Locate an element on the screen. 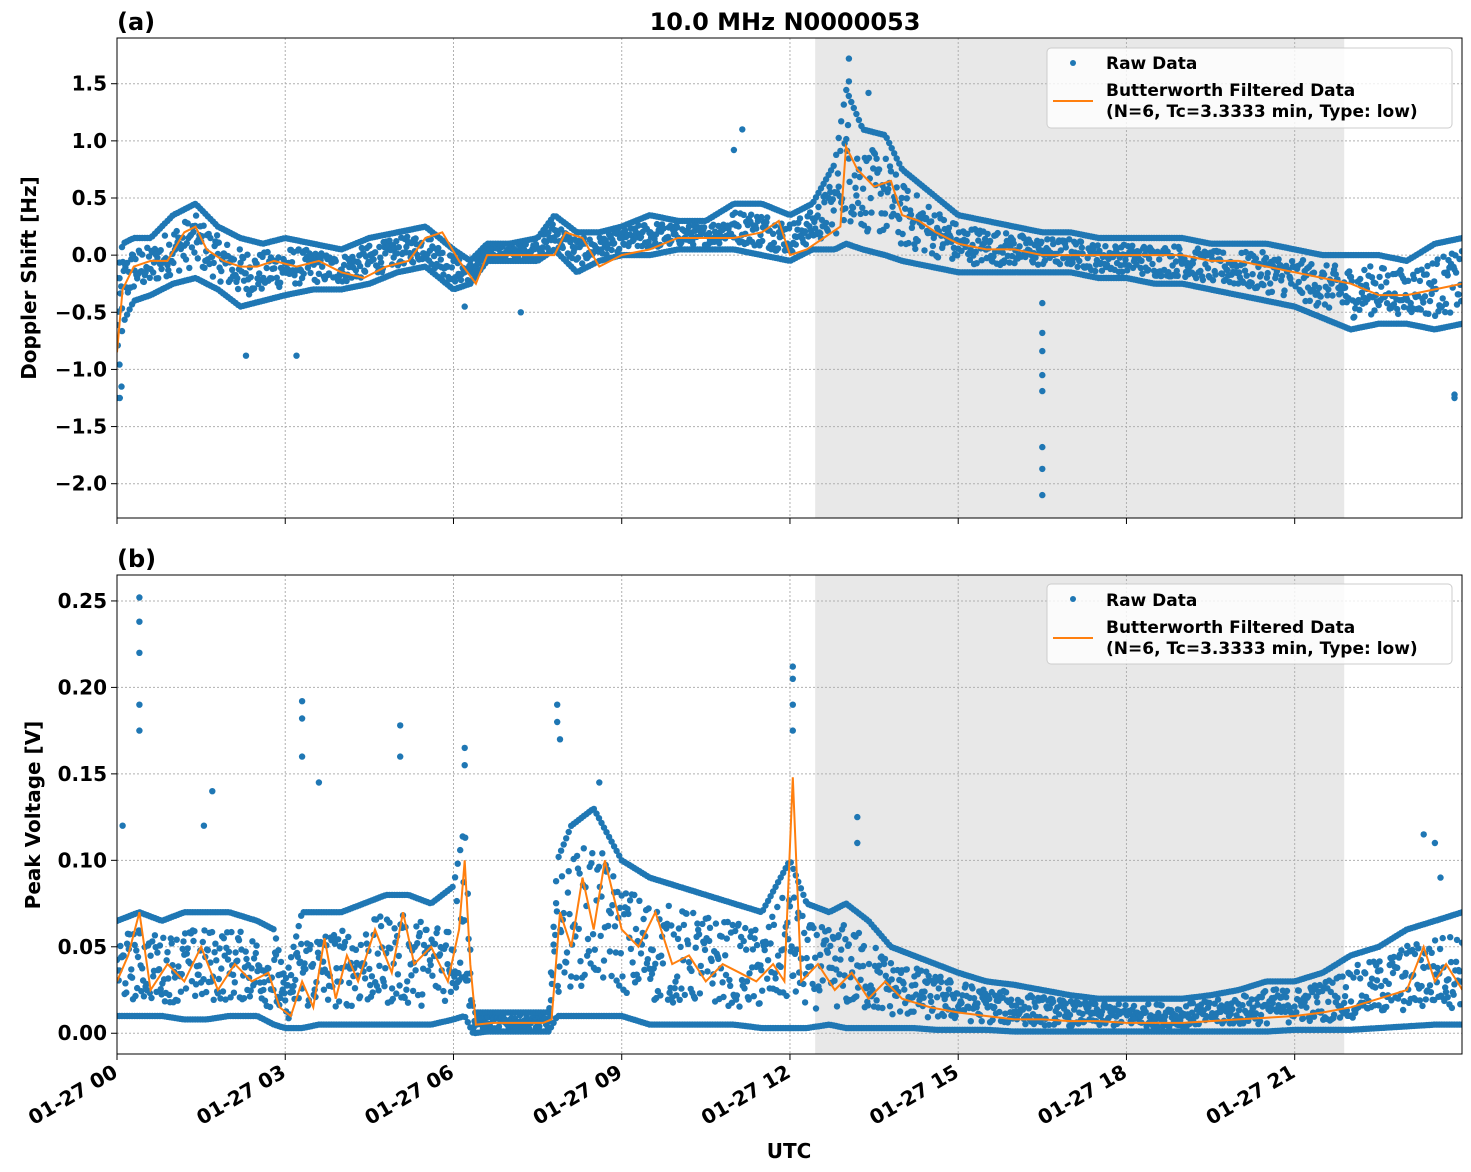  panel-label: (a) is located at coordinates (136, 22).